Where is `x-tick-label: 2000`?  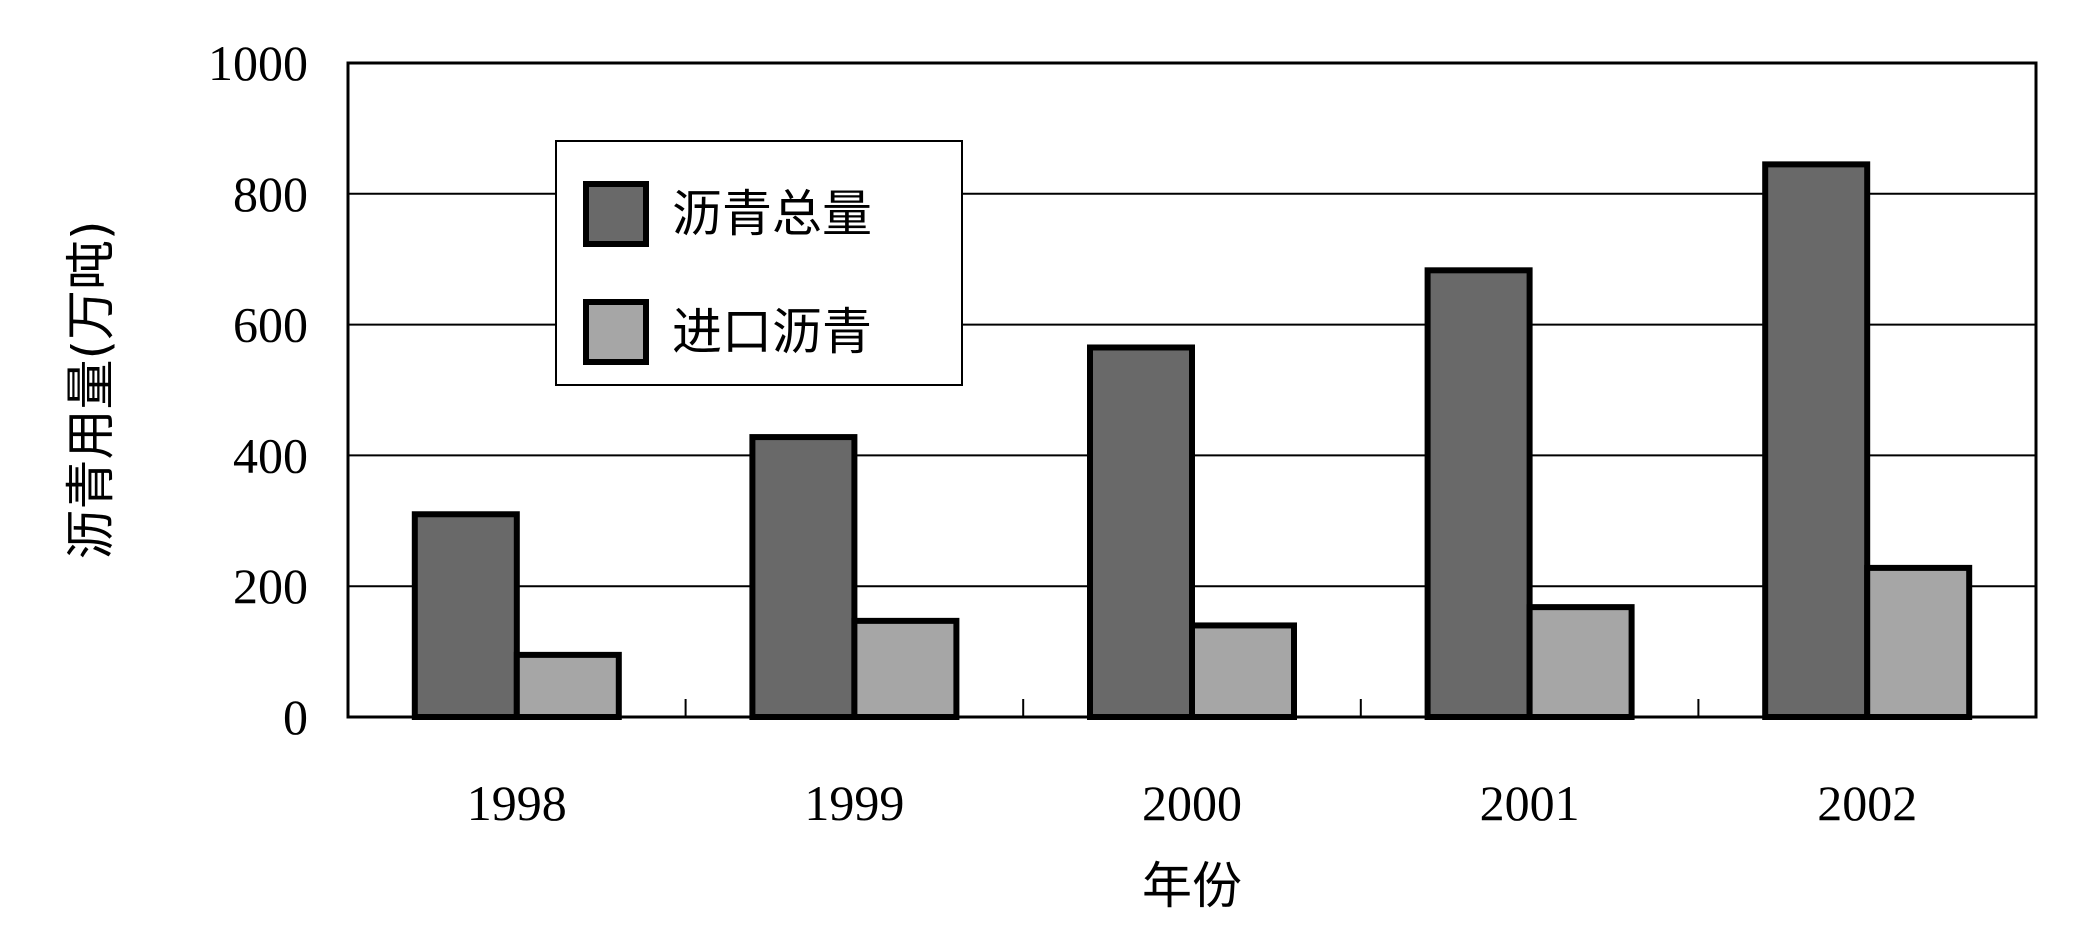 x-tick-label: 2000 is located at coordinates (1192, 803).